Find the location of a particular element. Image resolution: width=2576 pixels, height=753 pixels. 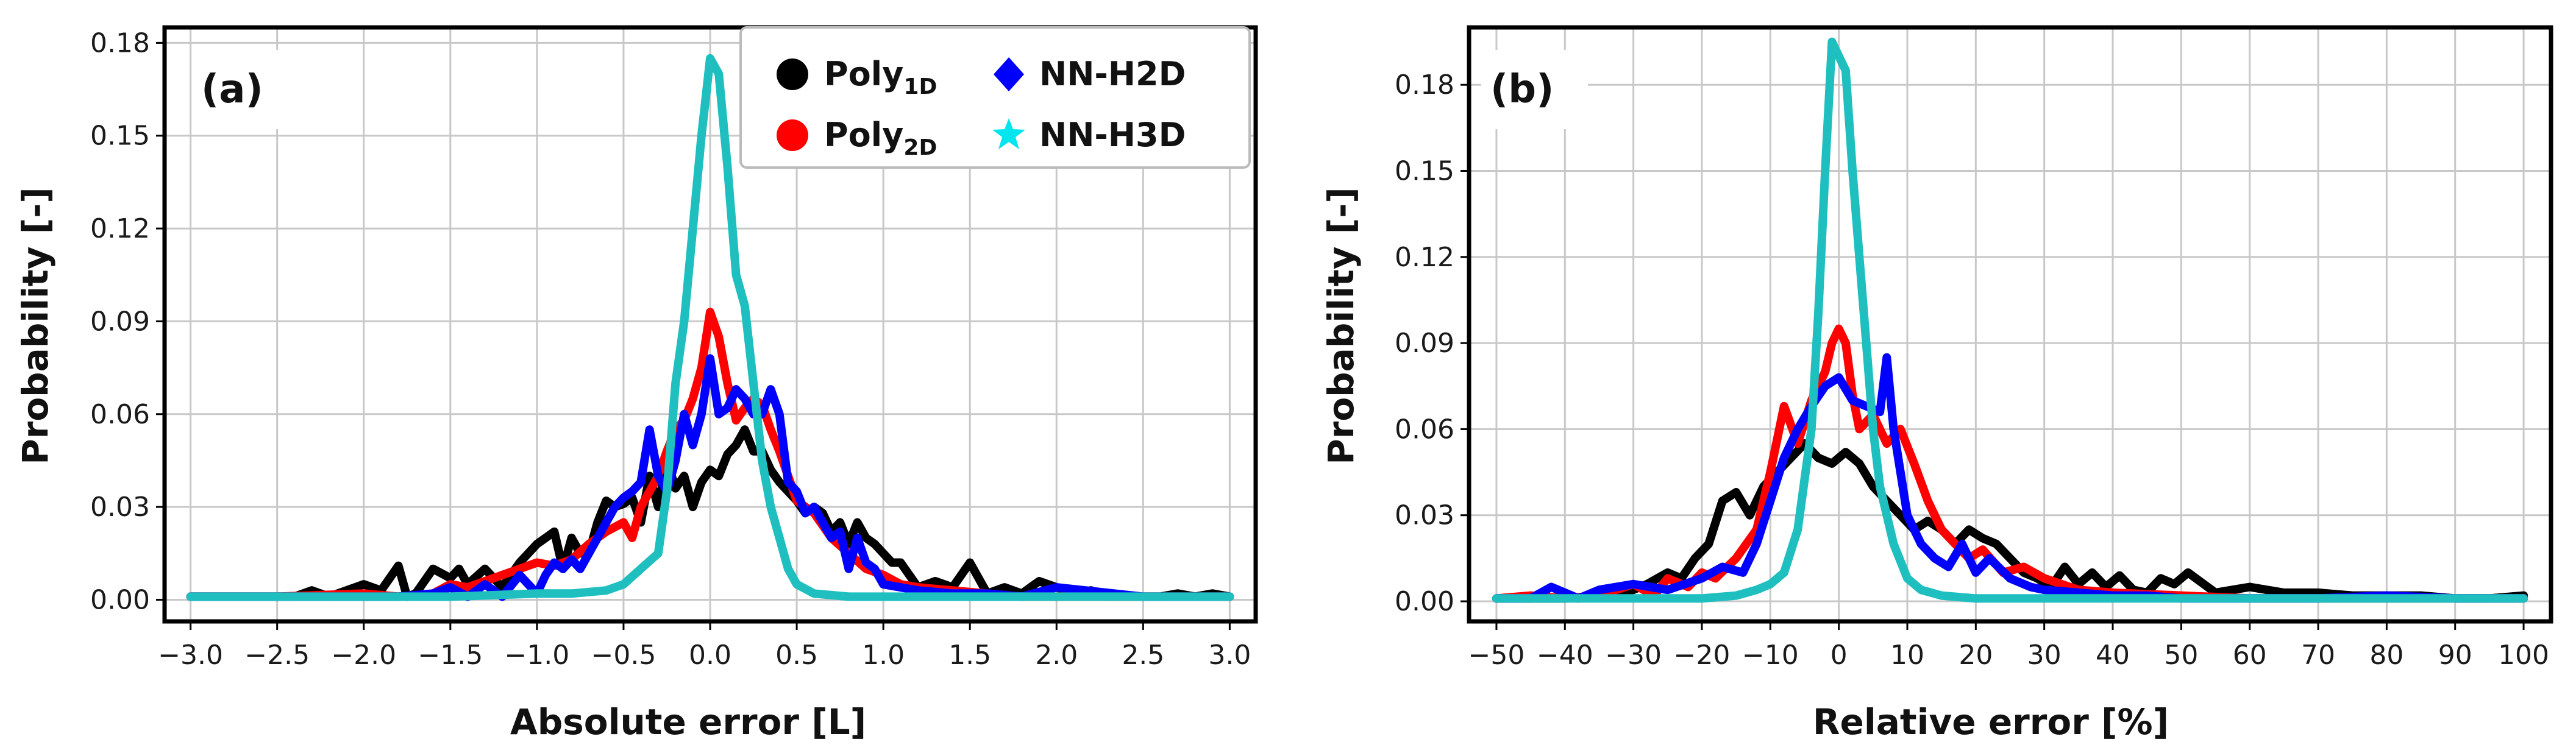

panel-b-x-tick-label-12: 70 is located at coordinates (2318, 655).